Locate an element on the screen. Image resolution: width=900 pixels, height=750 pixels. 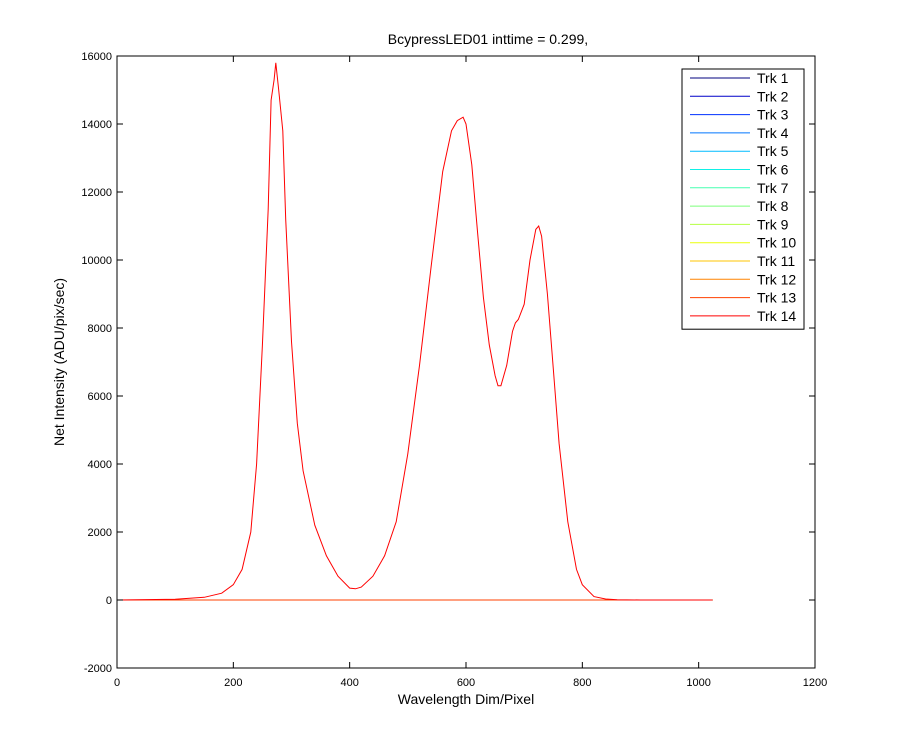
x-axis-label: Wavelength Dim/Pixel is located at coordinates (466, 699).